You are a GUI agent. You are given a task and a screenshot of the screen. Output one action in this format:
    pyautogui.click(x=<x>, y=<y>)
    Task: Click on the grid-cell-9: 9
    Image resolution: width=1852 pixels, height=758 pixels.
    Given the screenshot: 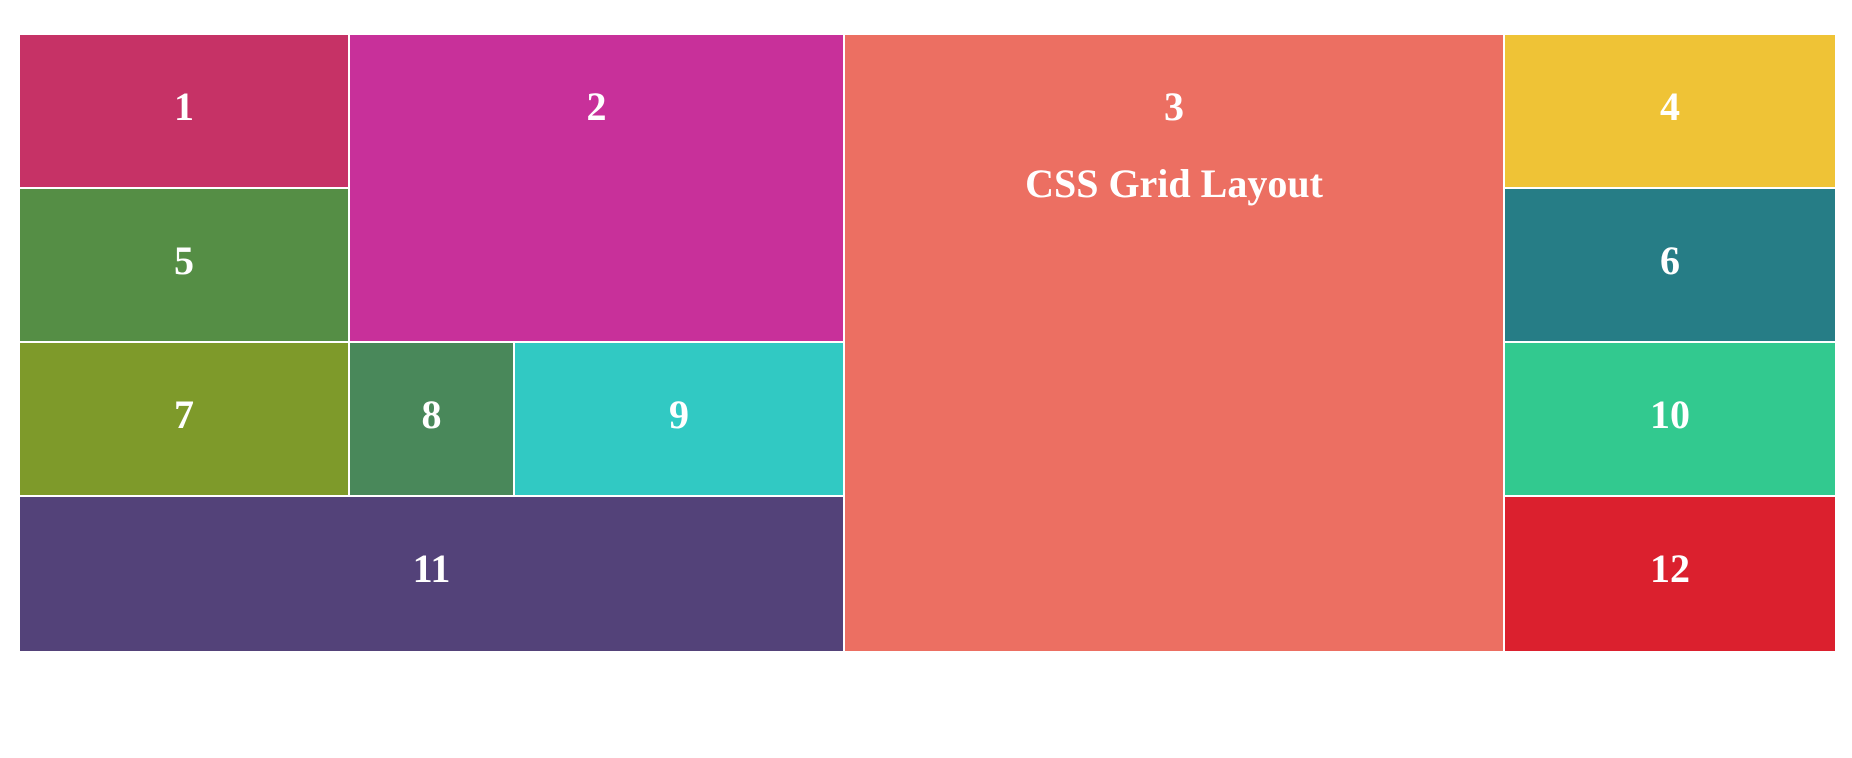 What is the action you would take?
    pyautogui.click(x=680, y=420)
    